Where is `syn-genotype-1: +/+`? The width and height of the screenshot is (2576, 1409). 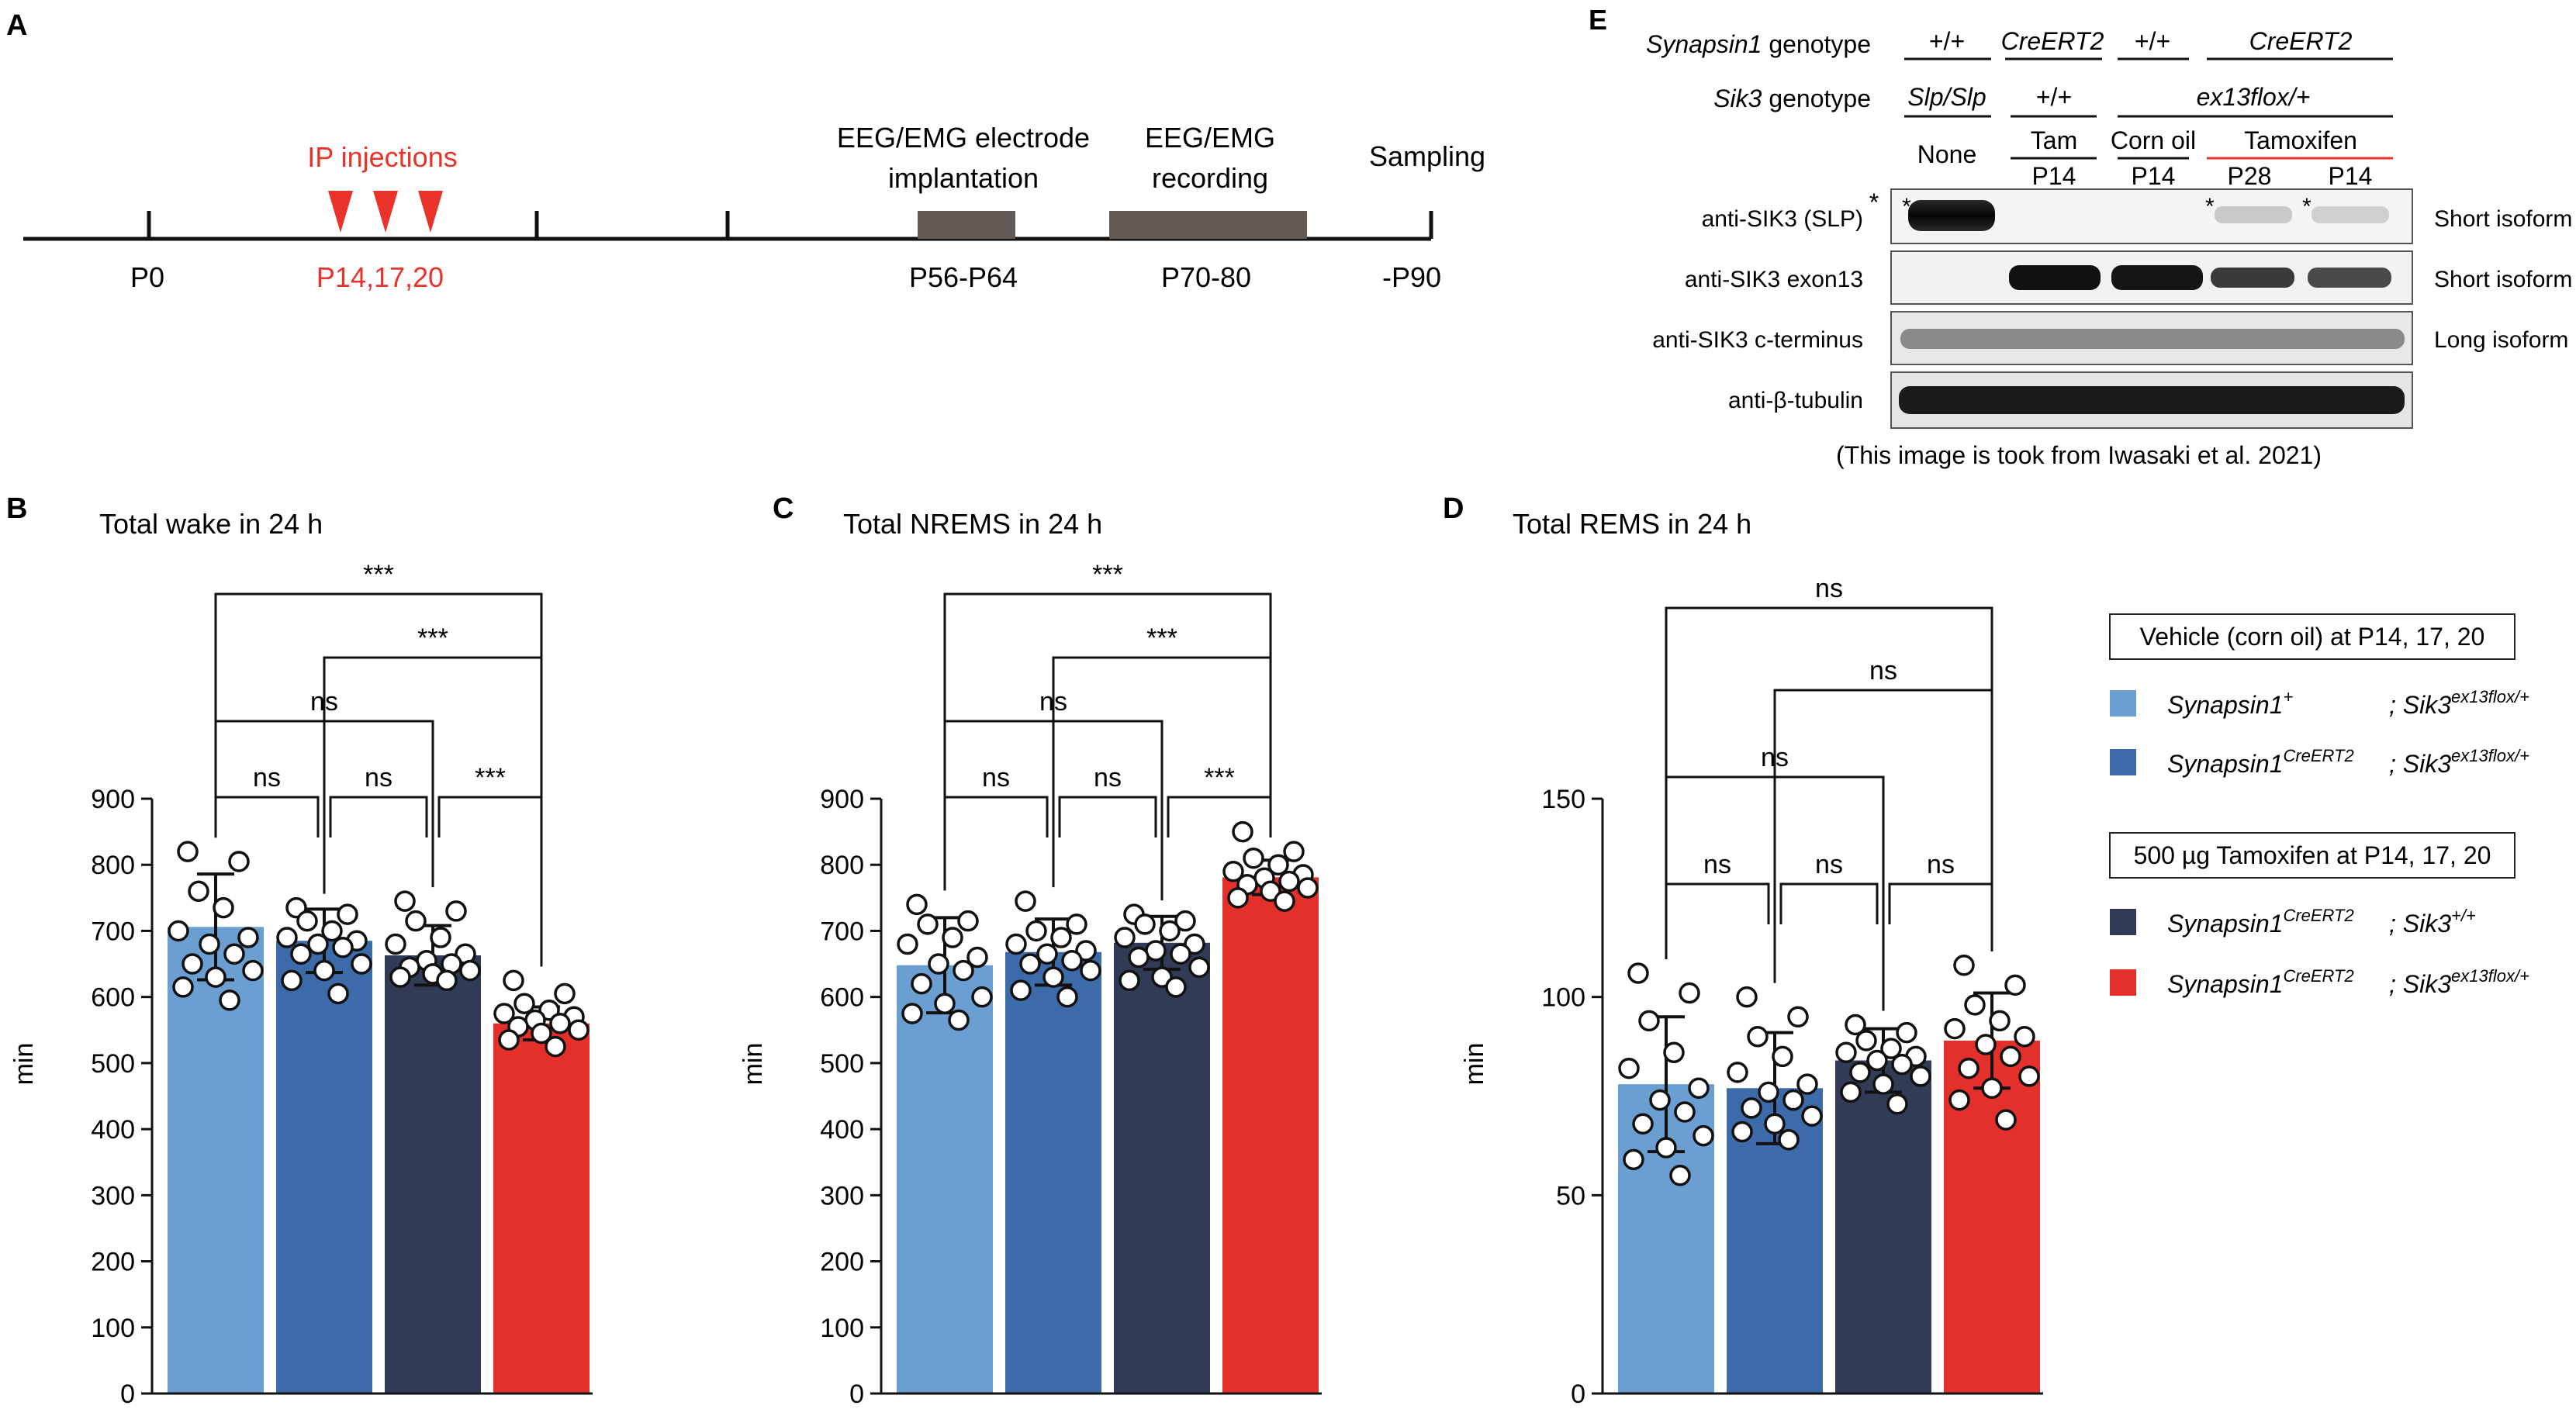 syn-genotype-1: +/+ is located at coordinates (1947, 41).